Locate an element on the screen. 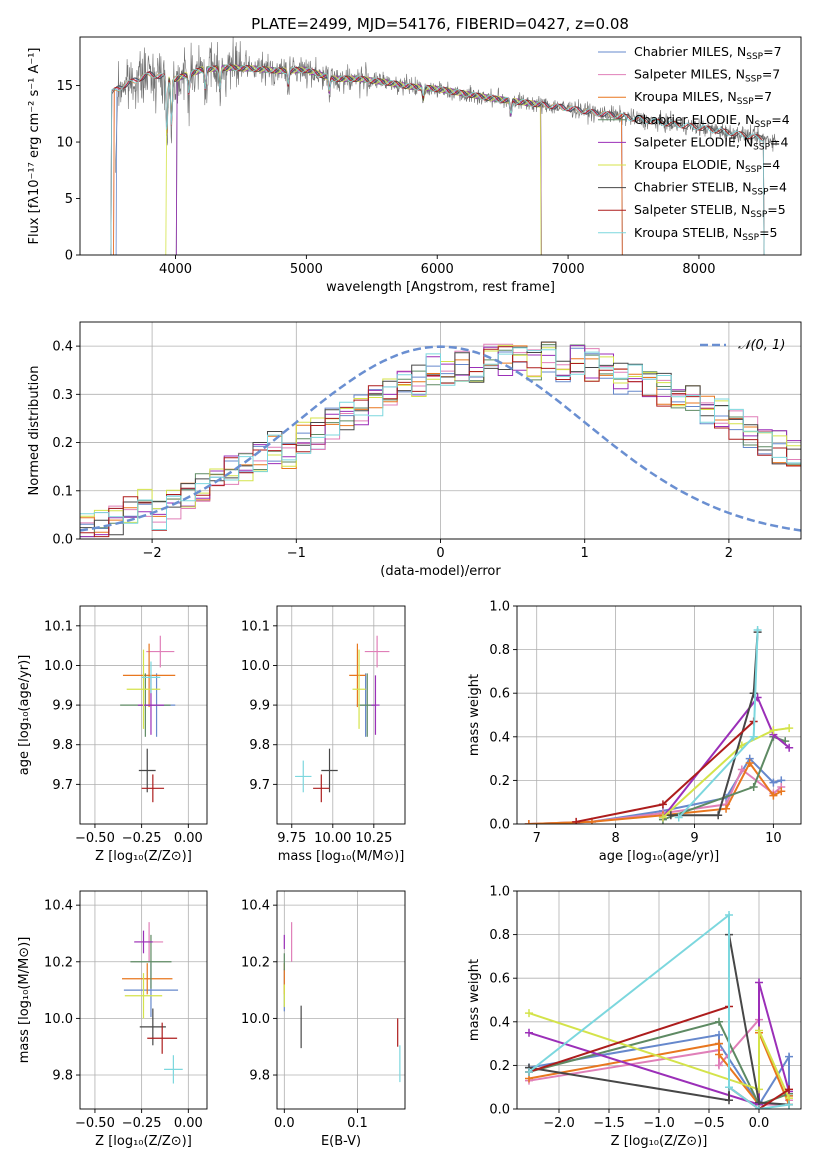 This screenshot has width=819, height=1170. x-tick-label: 8 is located at coordinates (615, 838).